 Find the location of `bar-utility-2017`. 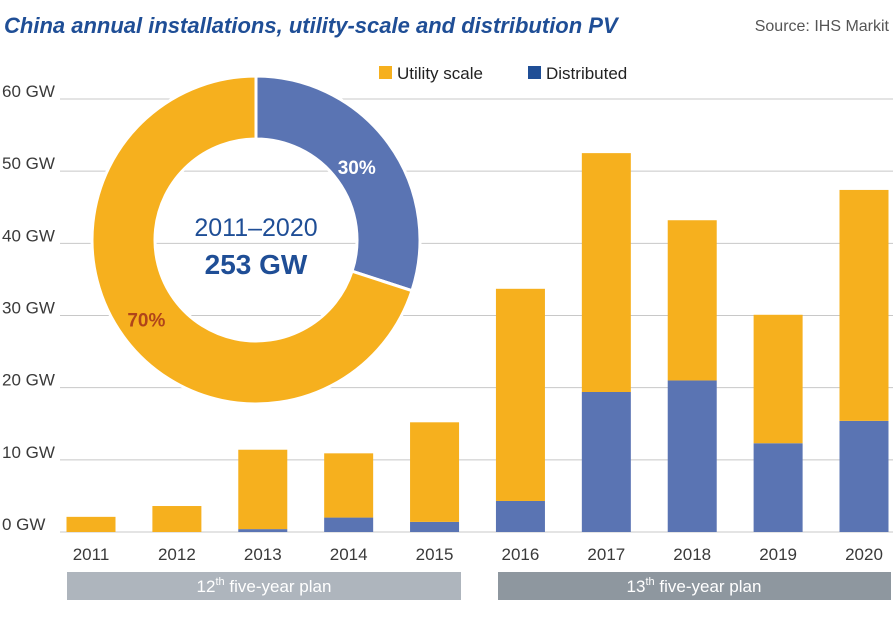

bar-utility-2017 is located at coordinates (606, 272).